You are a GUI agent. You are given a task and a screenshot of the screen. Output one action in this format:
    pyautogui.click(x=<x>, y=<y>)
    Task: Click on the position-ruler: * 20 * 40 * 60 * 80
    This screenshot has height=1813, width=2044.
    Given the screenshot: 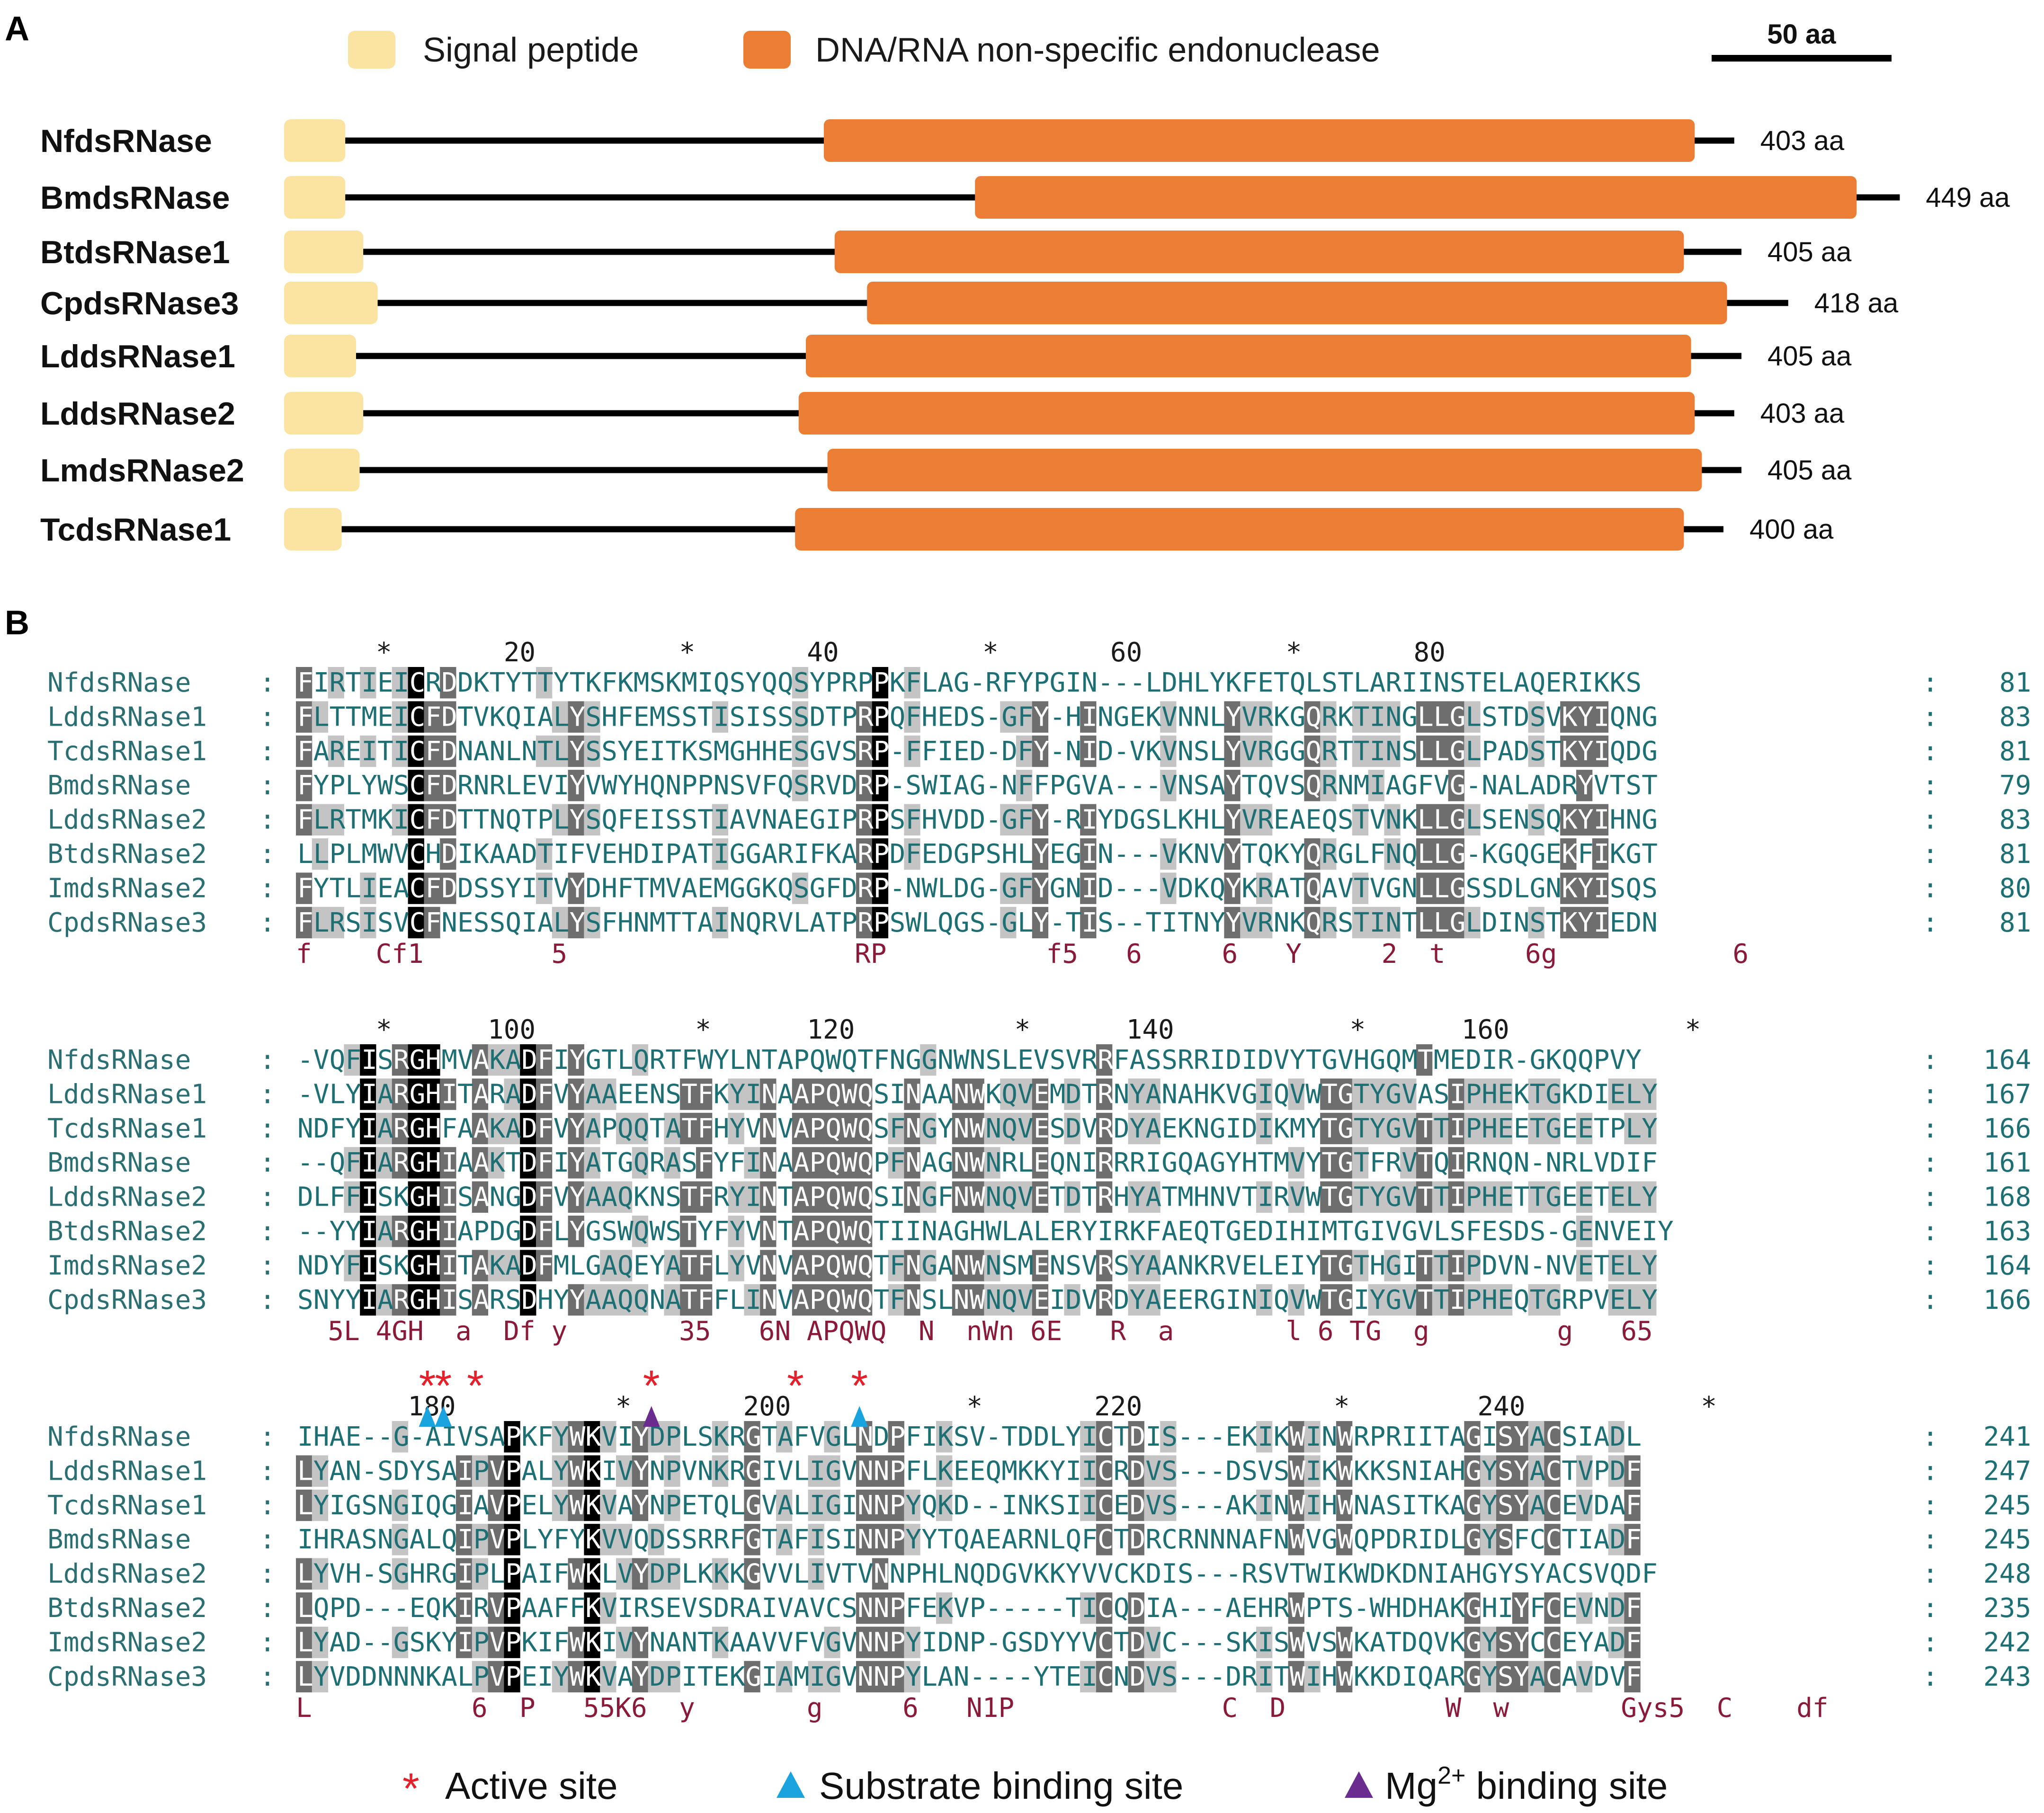 What is the action you would take?
    pyautogui.click(x=911, y=652)
    